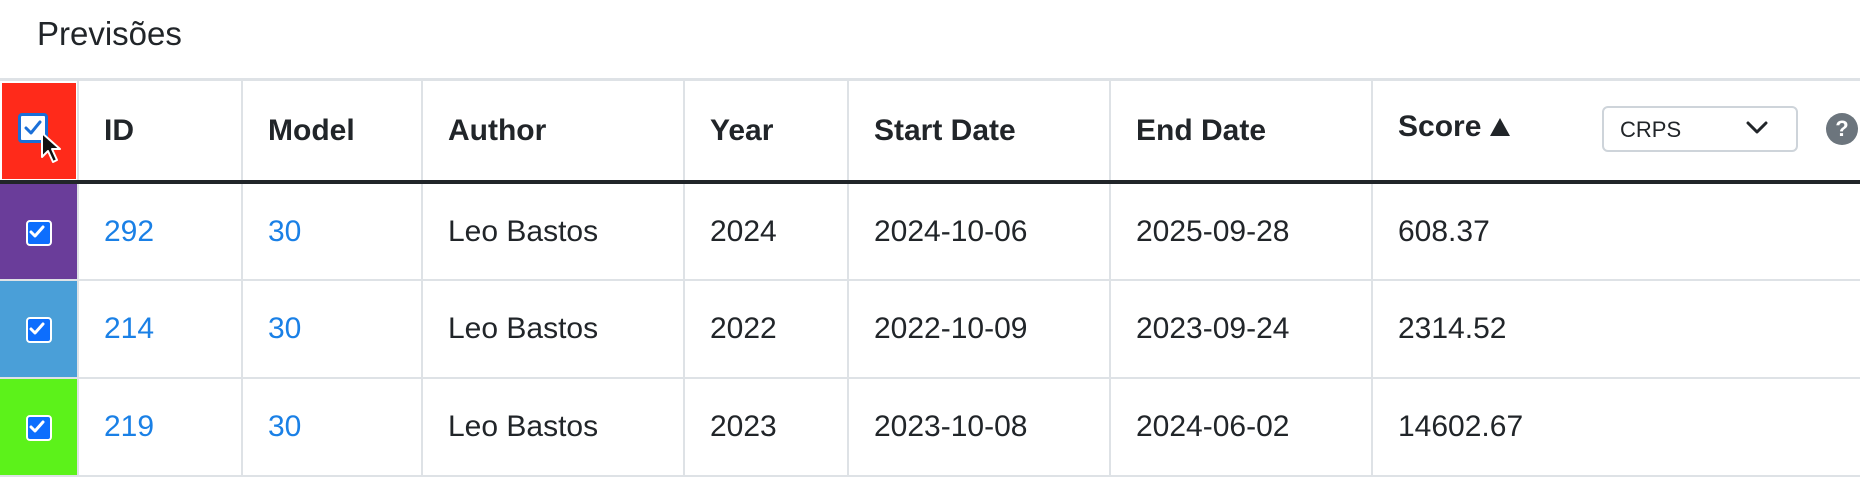 Image resolution: width=1860 pixels, height=482 pixels. What do you see at coordinates (159, 329) in the screenshot?
I see `row-id-cell: 214` at bounding box center [159, 329].